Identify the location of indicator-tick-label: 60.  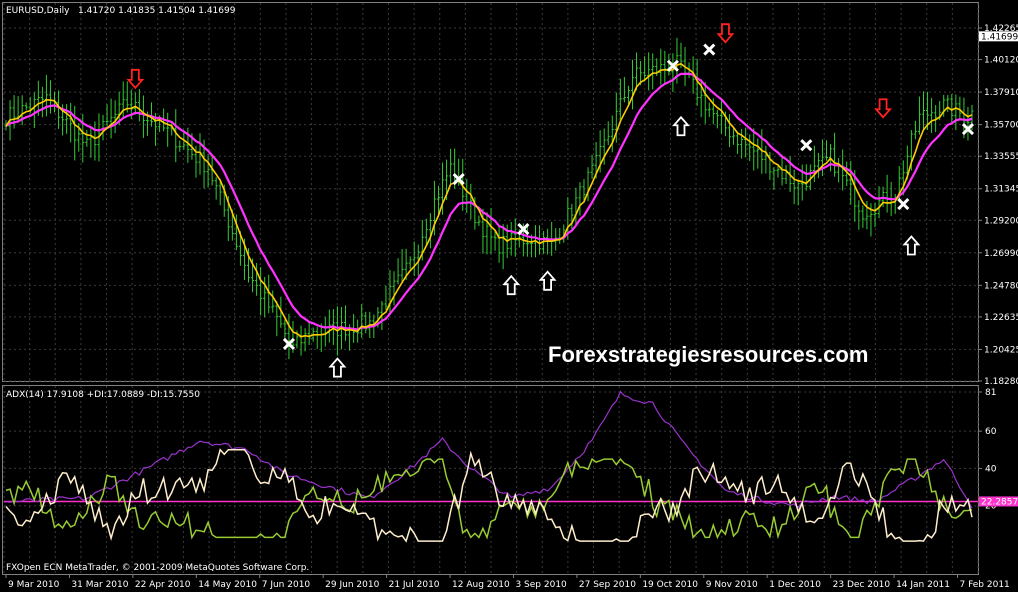
(991, 432).